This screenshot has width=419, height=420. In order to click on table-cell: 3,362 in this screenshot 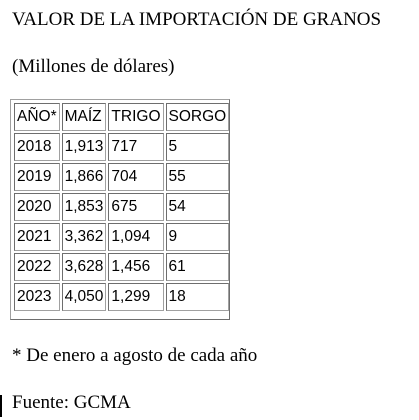, I will do `click(84, 237)`.